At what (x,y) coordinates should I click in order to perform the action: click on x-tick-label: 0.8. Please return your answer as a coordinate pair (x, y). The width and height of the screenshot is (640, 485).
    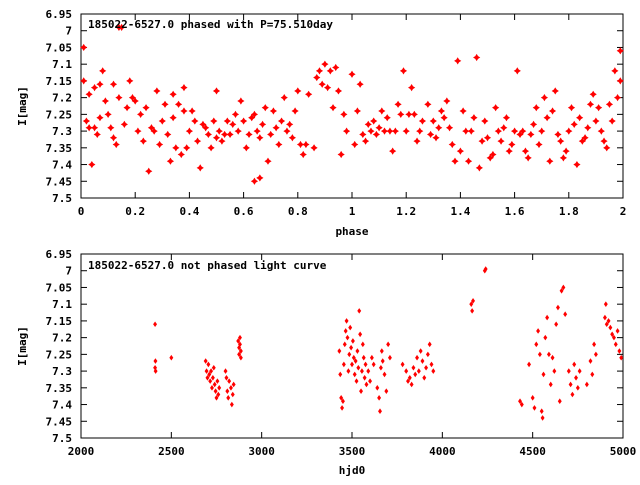
    Looking at the image, I should click on (298, 211).